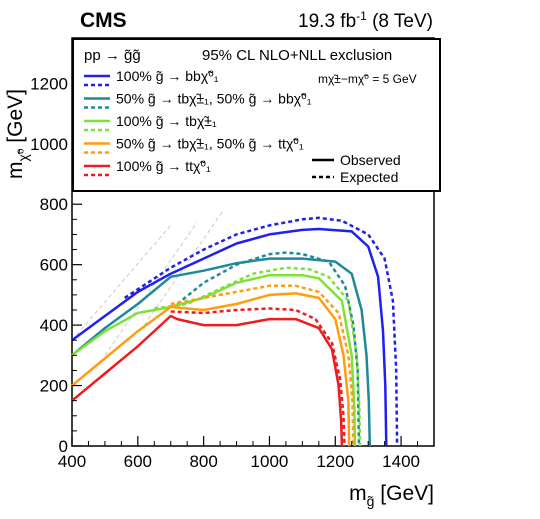  What do you see at coordinates (63, 446) in the screenshot?
I see `y-tick-label-0: 0` at bounding box center [63, 446].